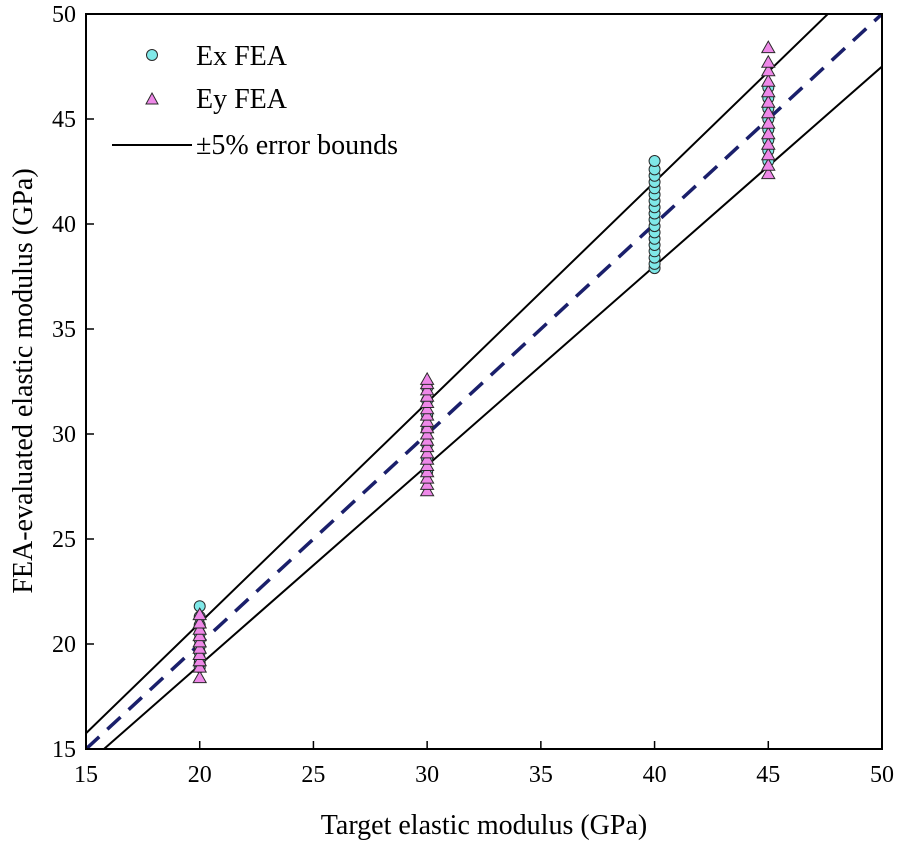 The image size is (900, 848). Describe the element at coordinates (73, 382) in the screenshot. I see `y-axis-ticks: 15 20 25 30 35 40 45 50` at that location.